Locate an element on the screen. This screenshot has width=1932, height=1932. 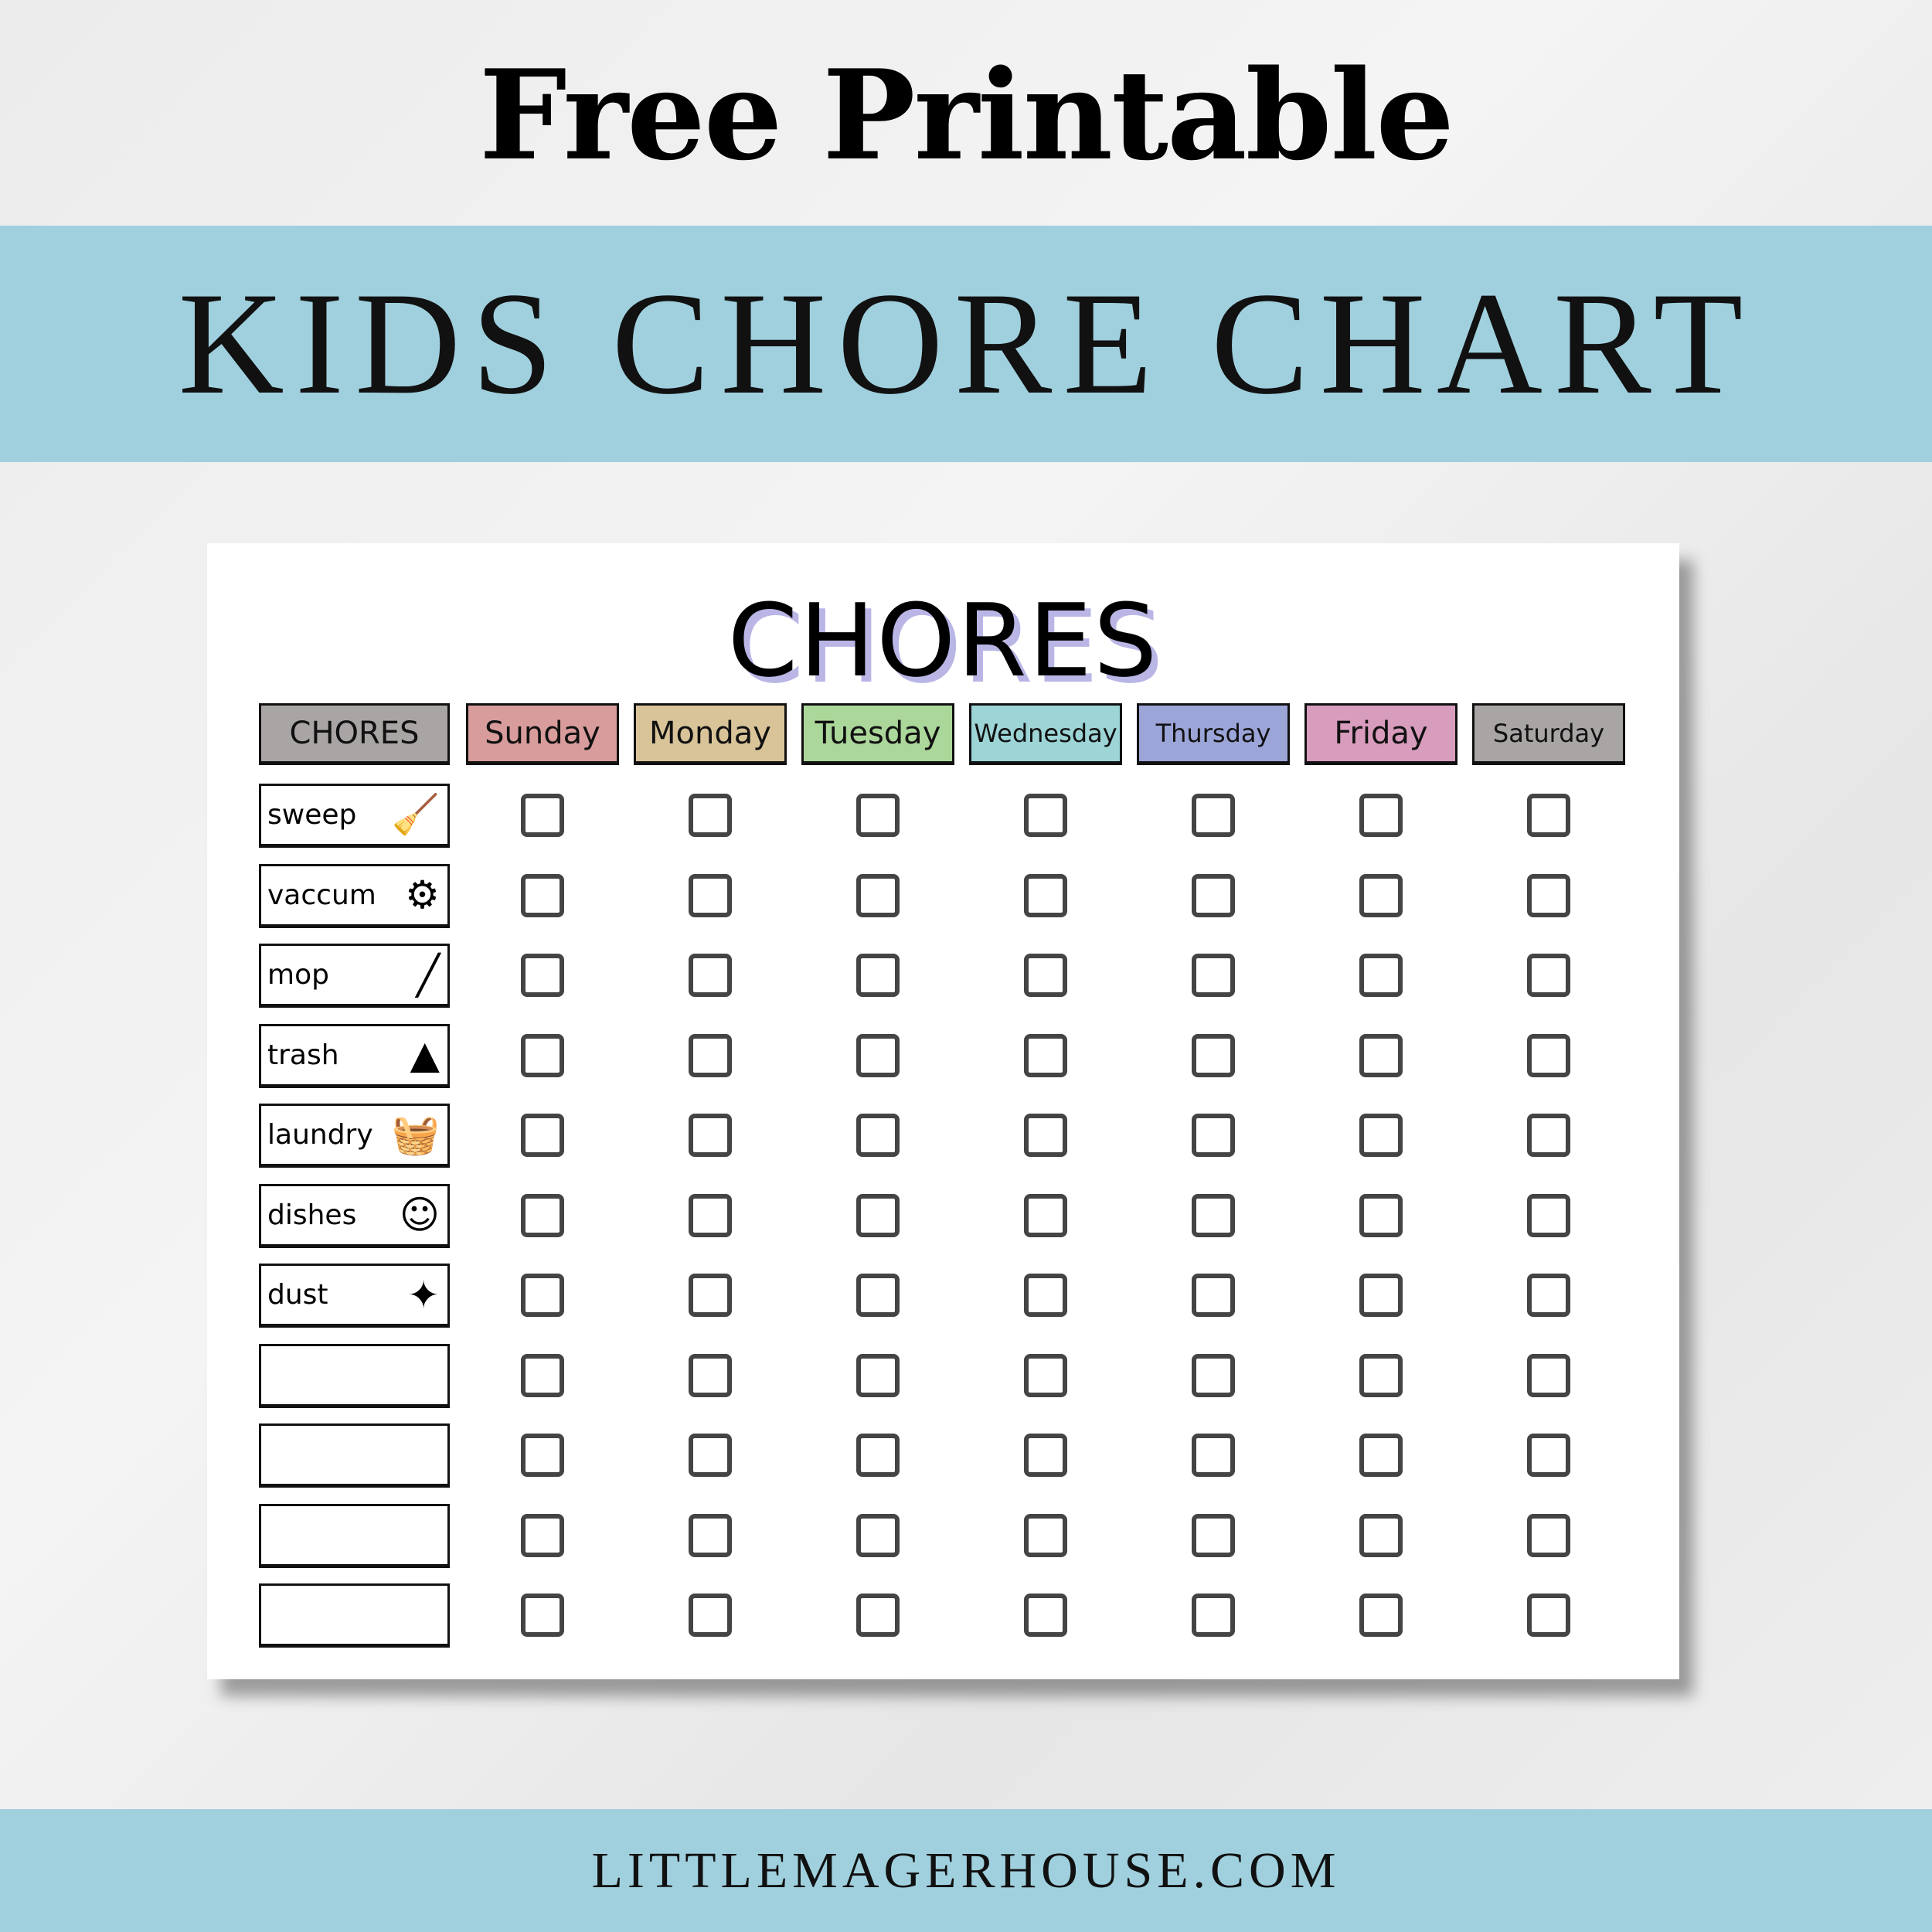
chore-row-label: sweep 🧹 is located at coordinates (355, 816).